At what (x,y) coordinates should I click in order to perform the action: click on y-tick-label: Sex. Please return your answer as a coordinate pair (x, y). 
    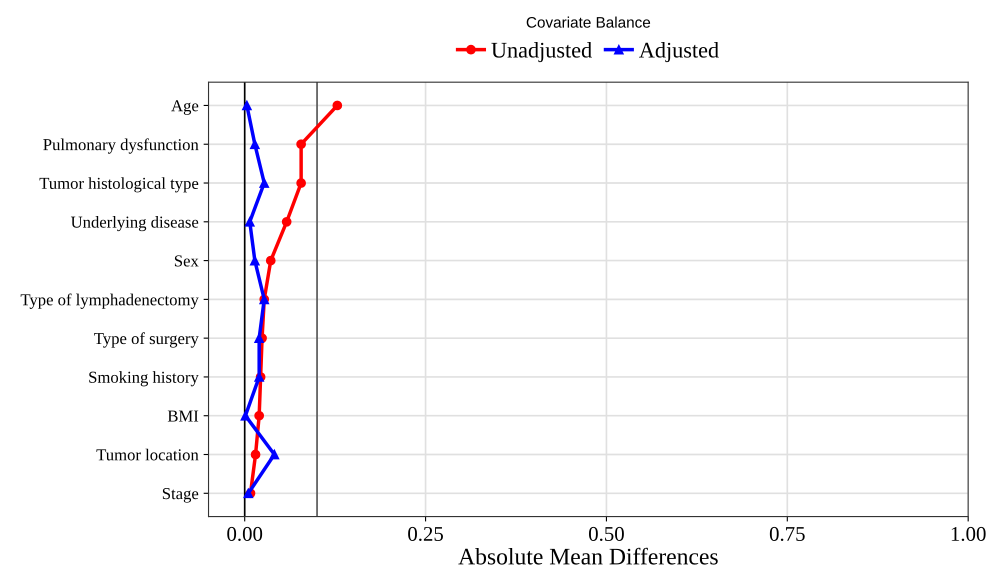
    Looking at the image, I should click on (186, 261).